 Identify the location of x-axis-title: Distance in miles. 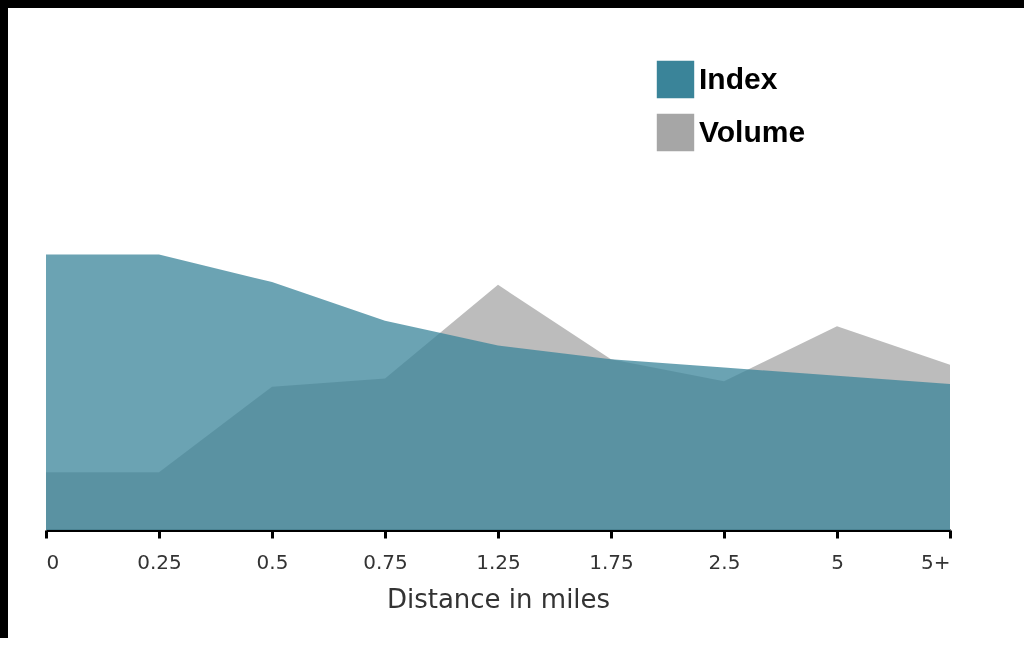
(498, 598).